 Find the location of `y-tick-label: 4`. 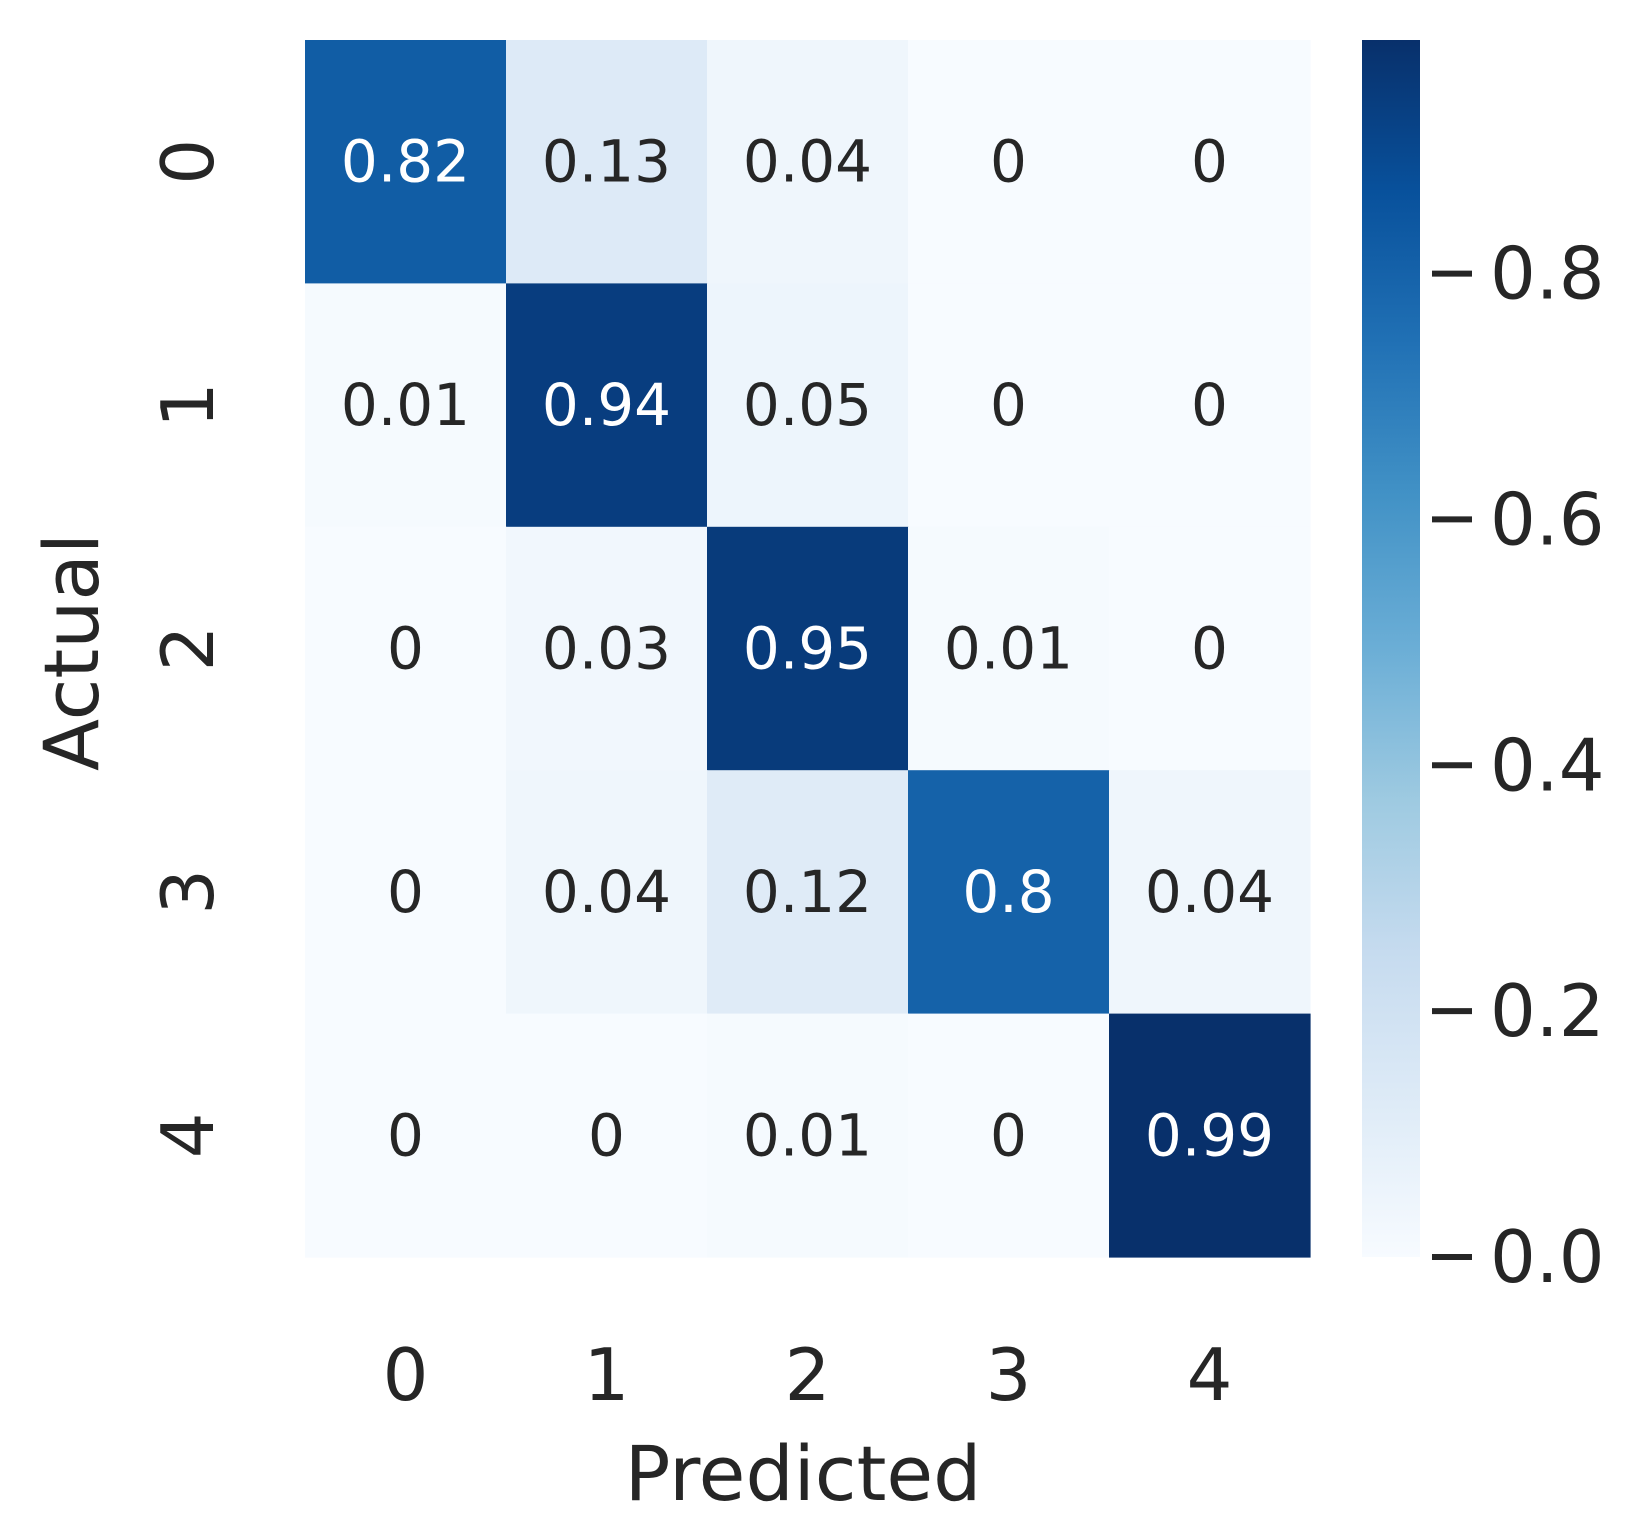

y-tick-label: 4 is located at coordinates (188, 1135).